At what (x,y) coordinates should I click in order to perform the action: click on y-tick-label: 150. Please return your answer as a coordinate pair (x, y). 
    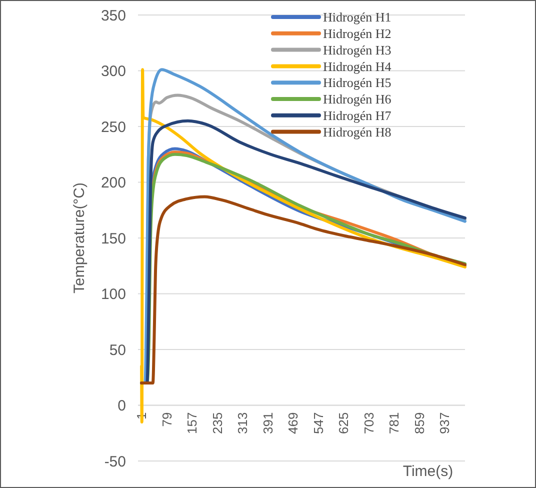
    Looking at the image, I should click on (113, 239).